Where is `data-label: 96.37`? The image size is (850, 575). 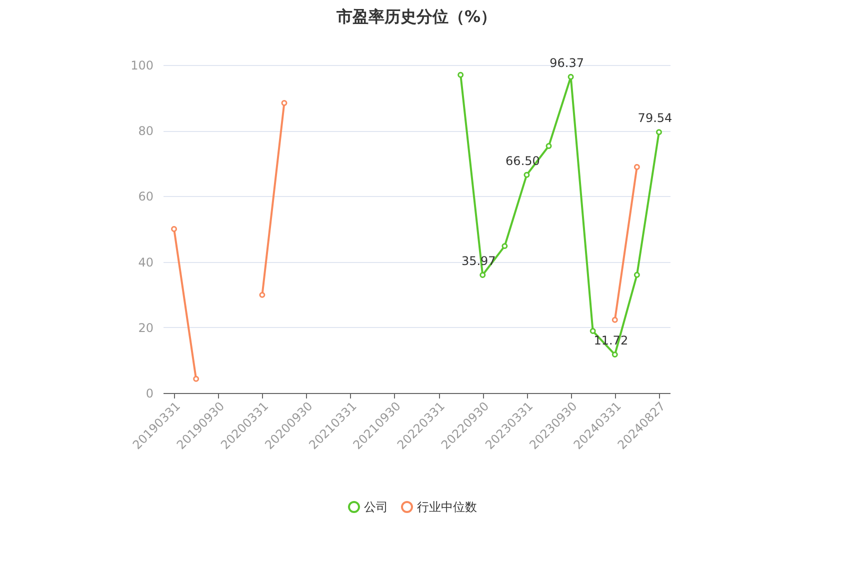 data-label: 96.37 is located at coordinates (567, 63).